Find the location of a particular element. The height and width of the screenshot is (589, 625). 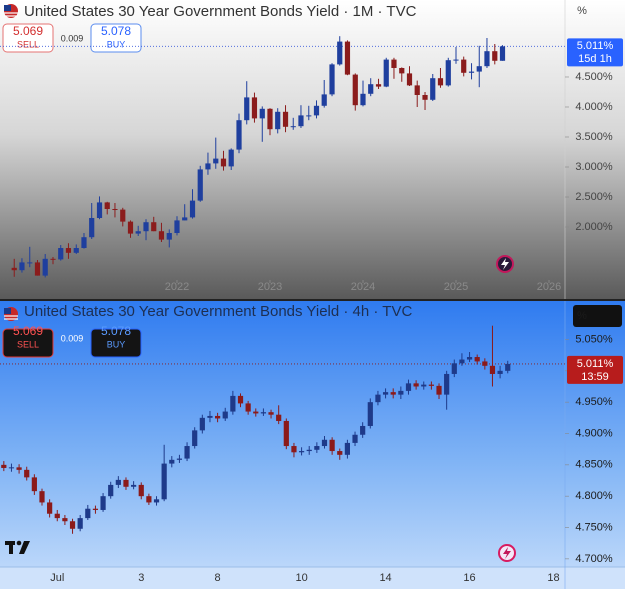

x-tick-label: 10 is located at coordinates (301, 578).